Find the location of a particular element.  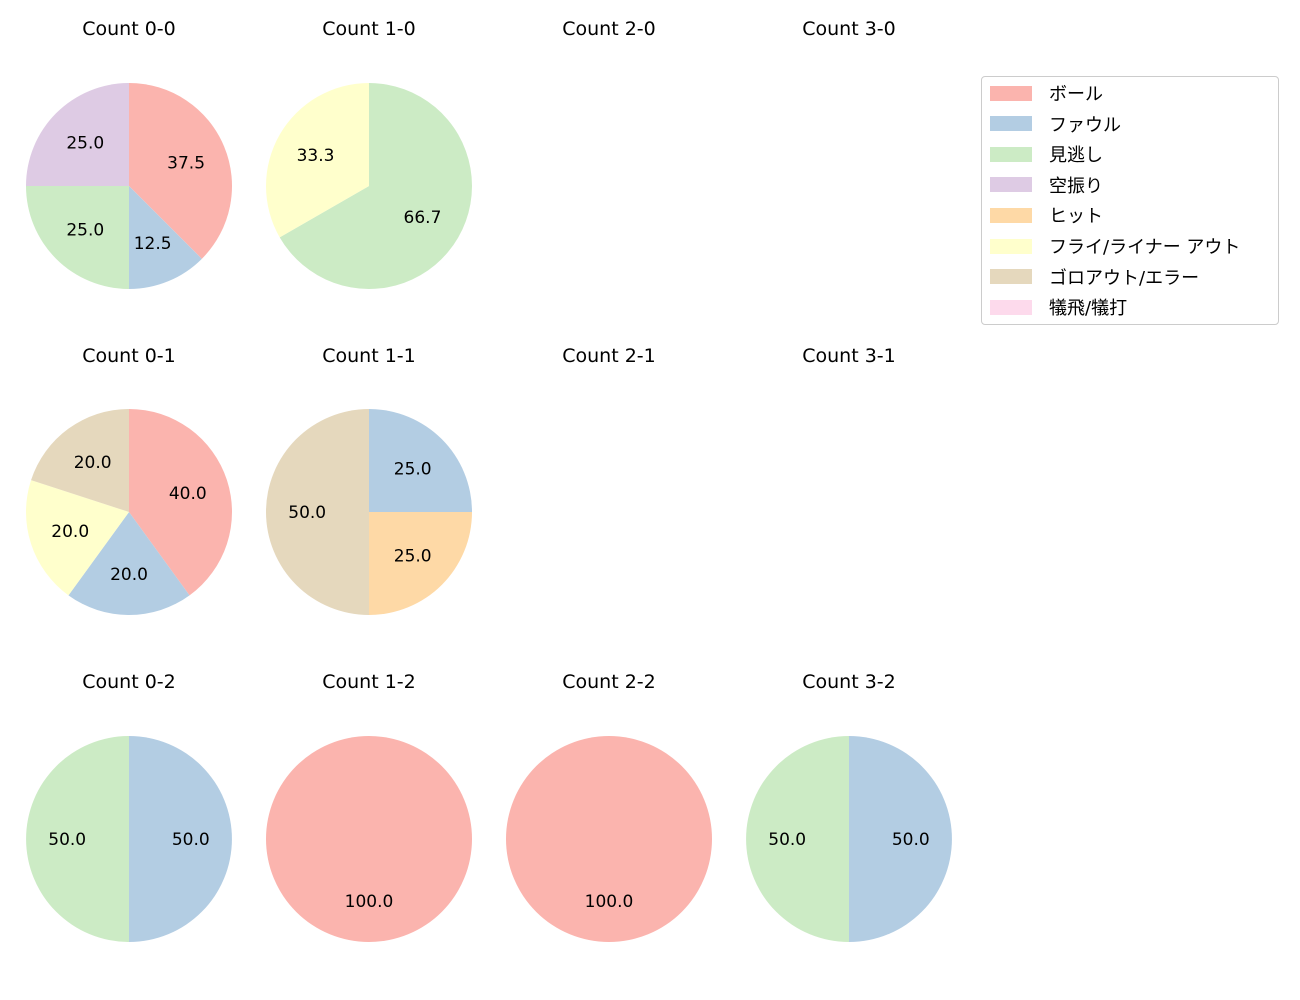

pie-title: Count 3-1 is located at coordinates (849, 356).